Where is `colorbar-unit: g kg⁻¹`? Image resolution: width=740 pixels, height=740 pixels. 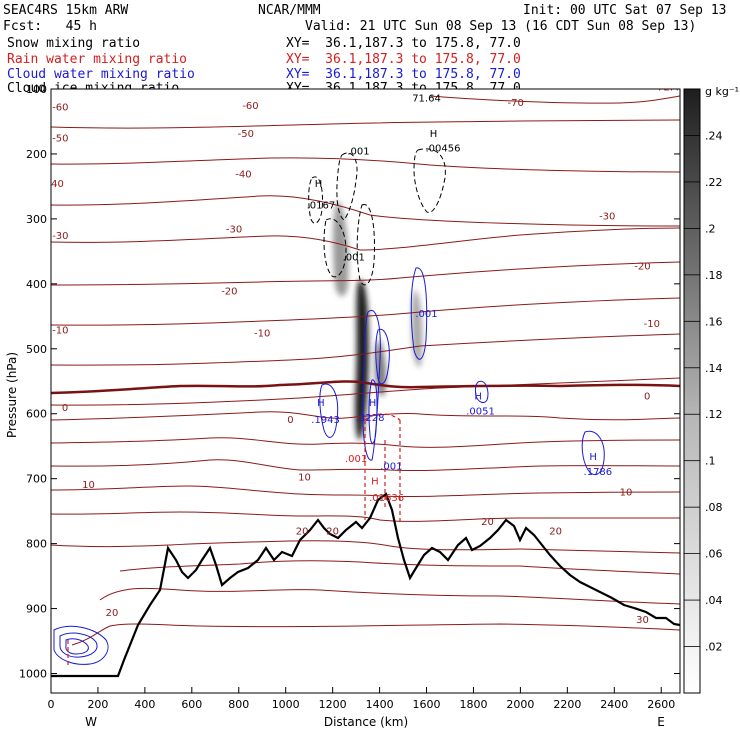
colorbar-unit: g kg⁻¹ is located at coordinates (722, 91).